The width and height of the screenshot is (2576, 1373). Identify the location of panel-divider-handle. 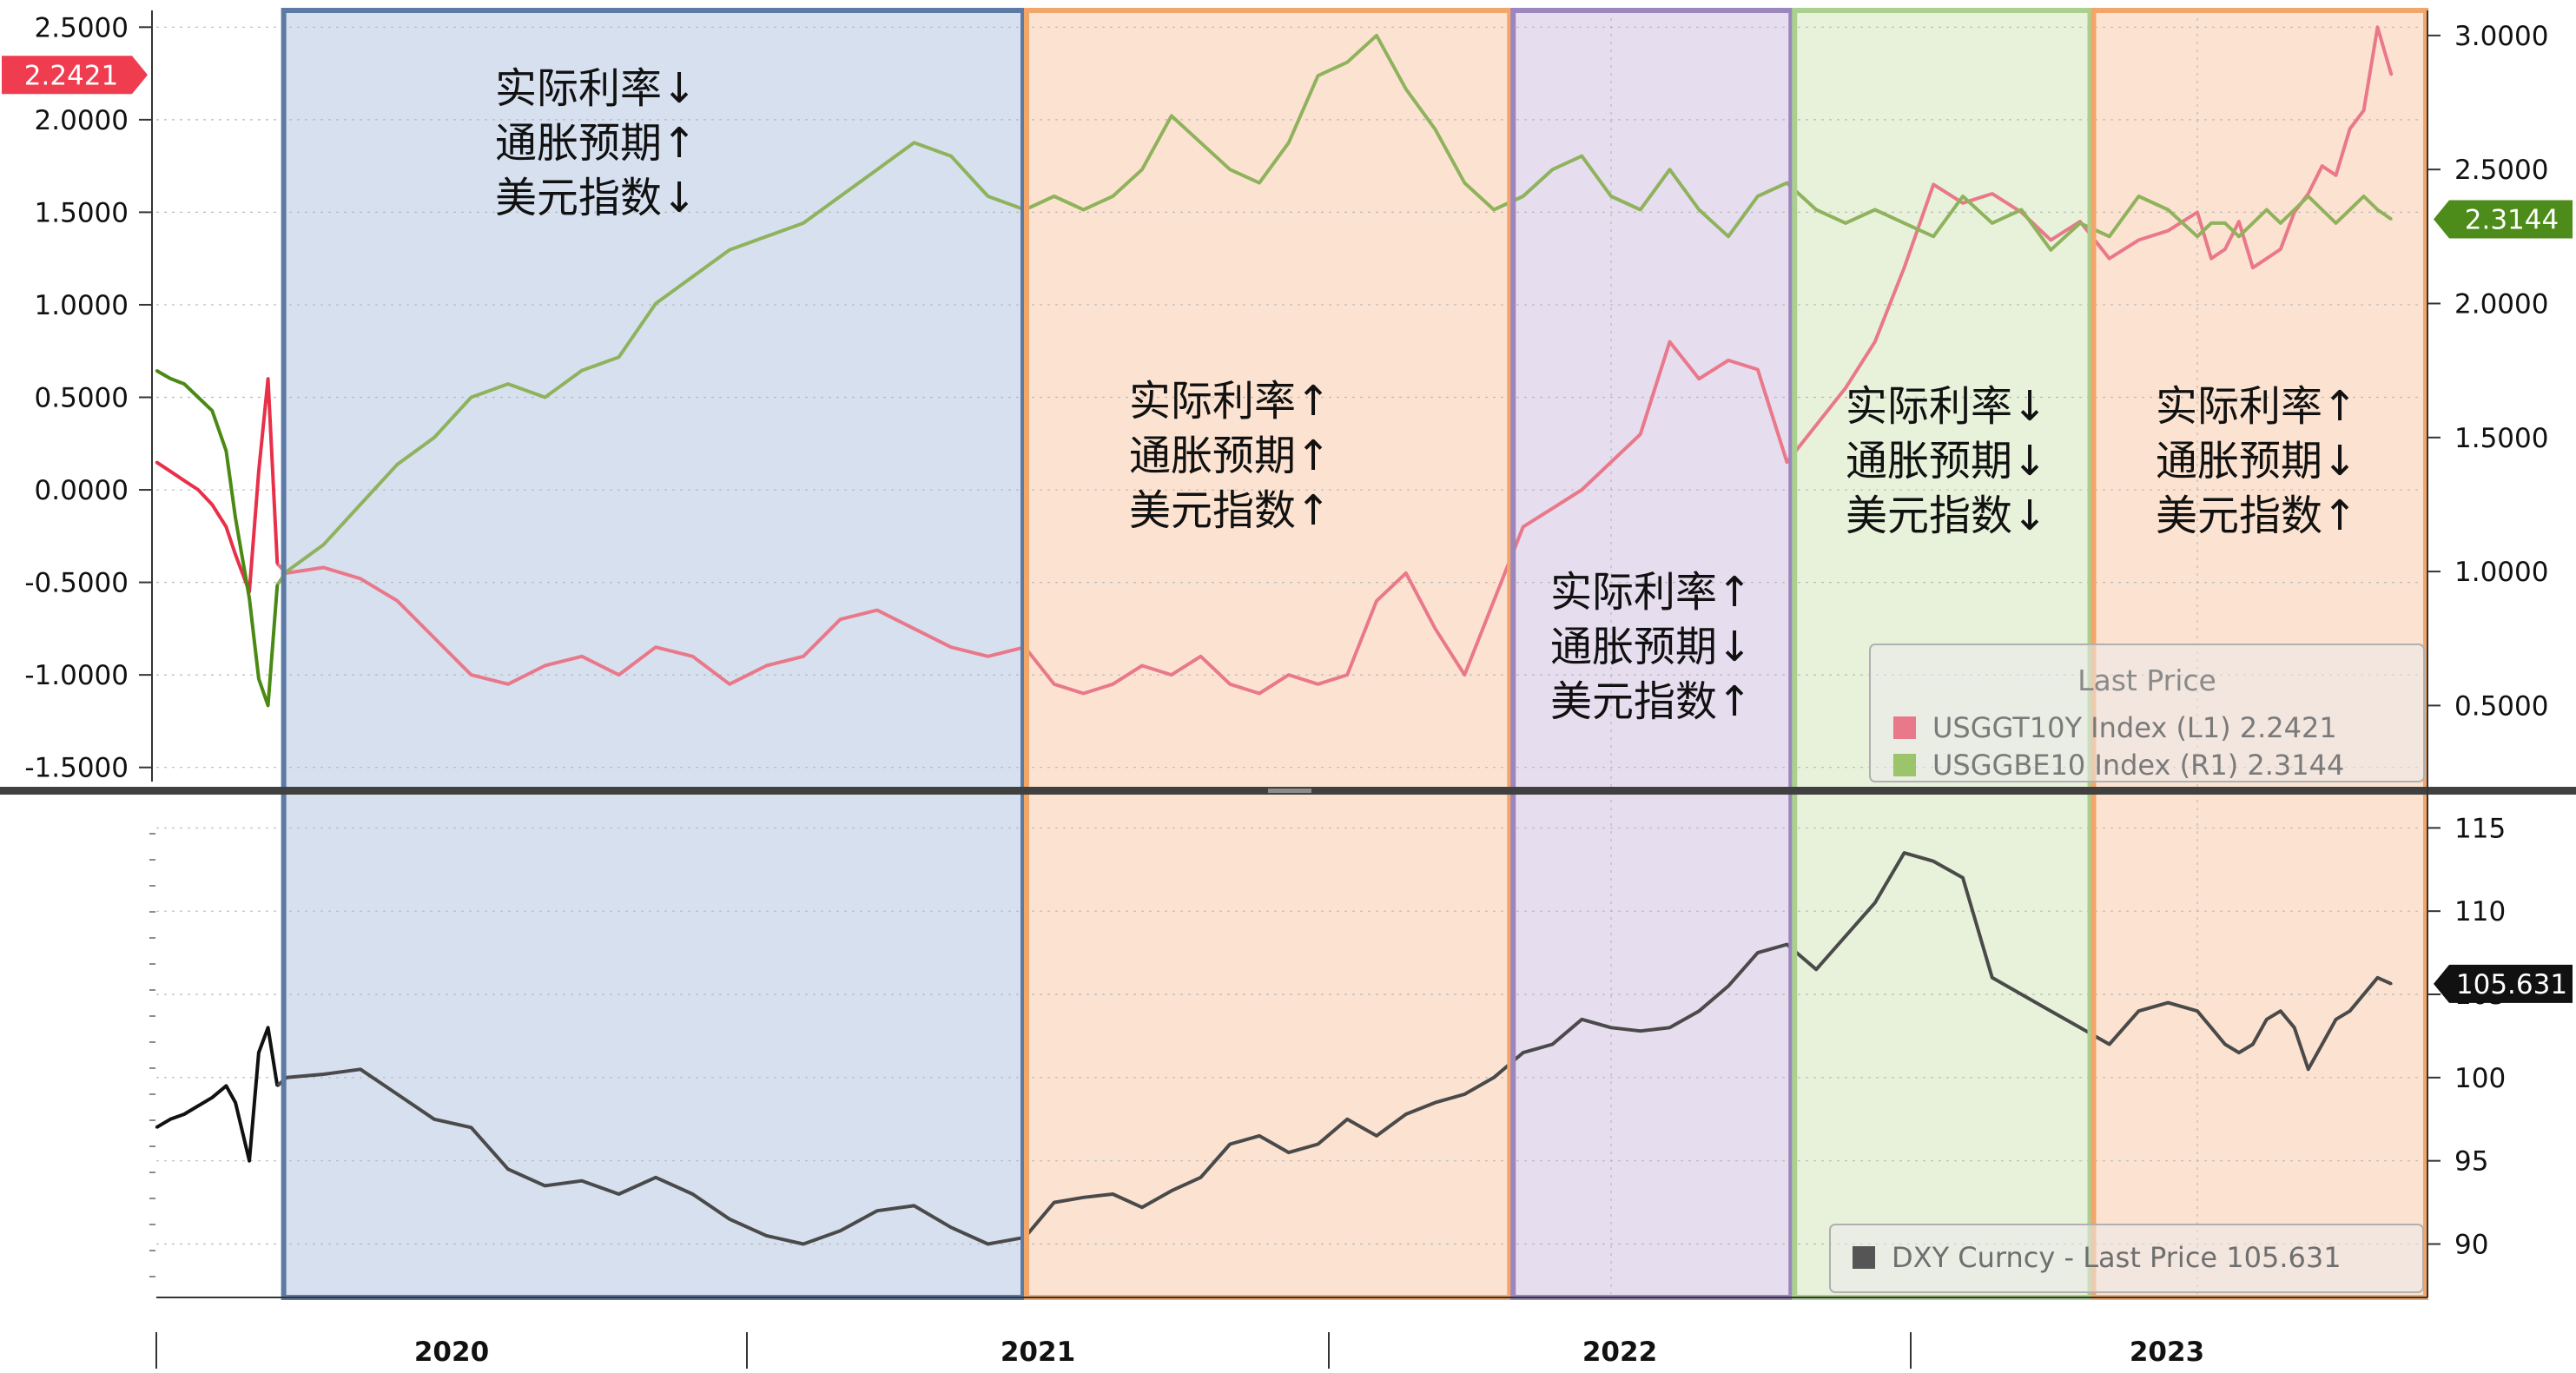
(1289, 791).